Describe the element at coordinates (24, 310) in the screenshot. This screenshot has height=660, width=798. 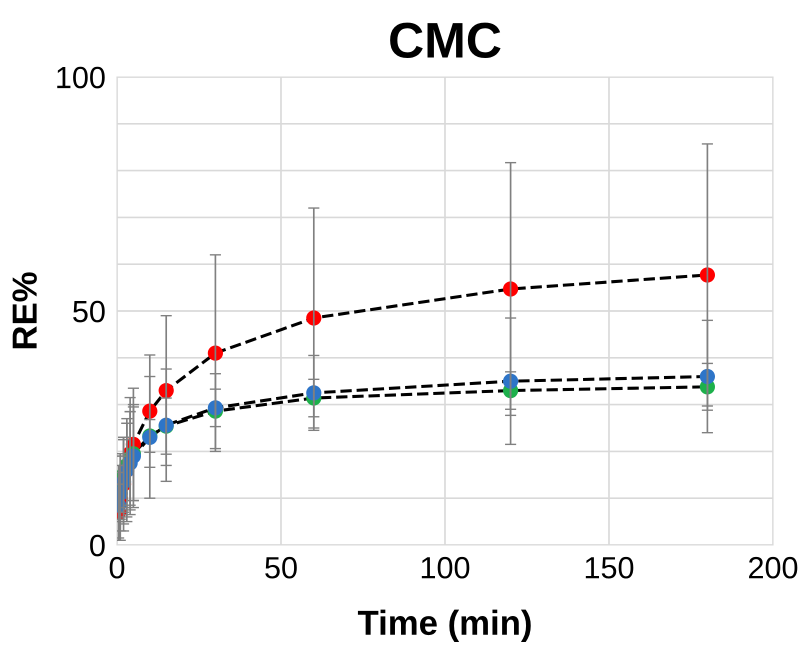
I see `y-axis-title: RE%` at that location.